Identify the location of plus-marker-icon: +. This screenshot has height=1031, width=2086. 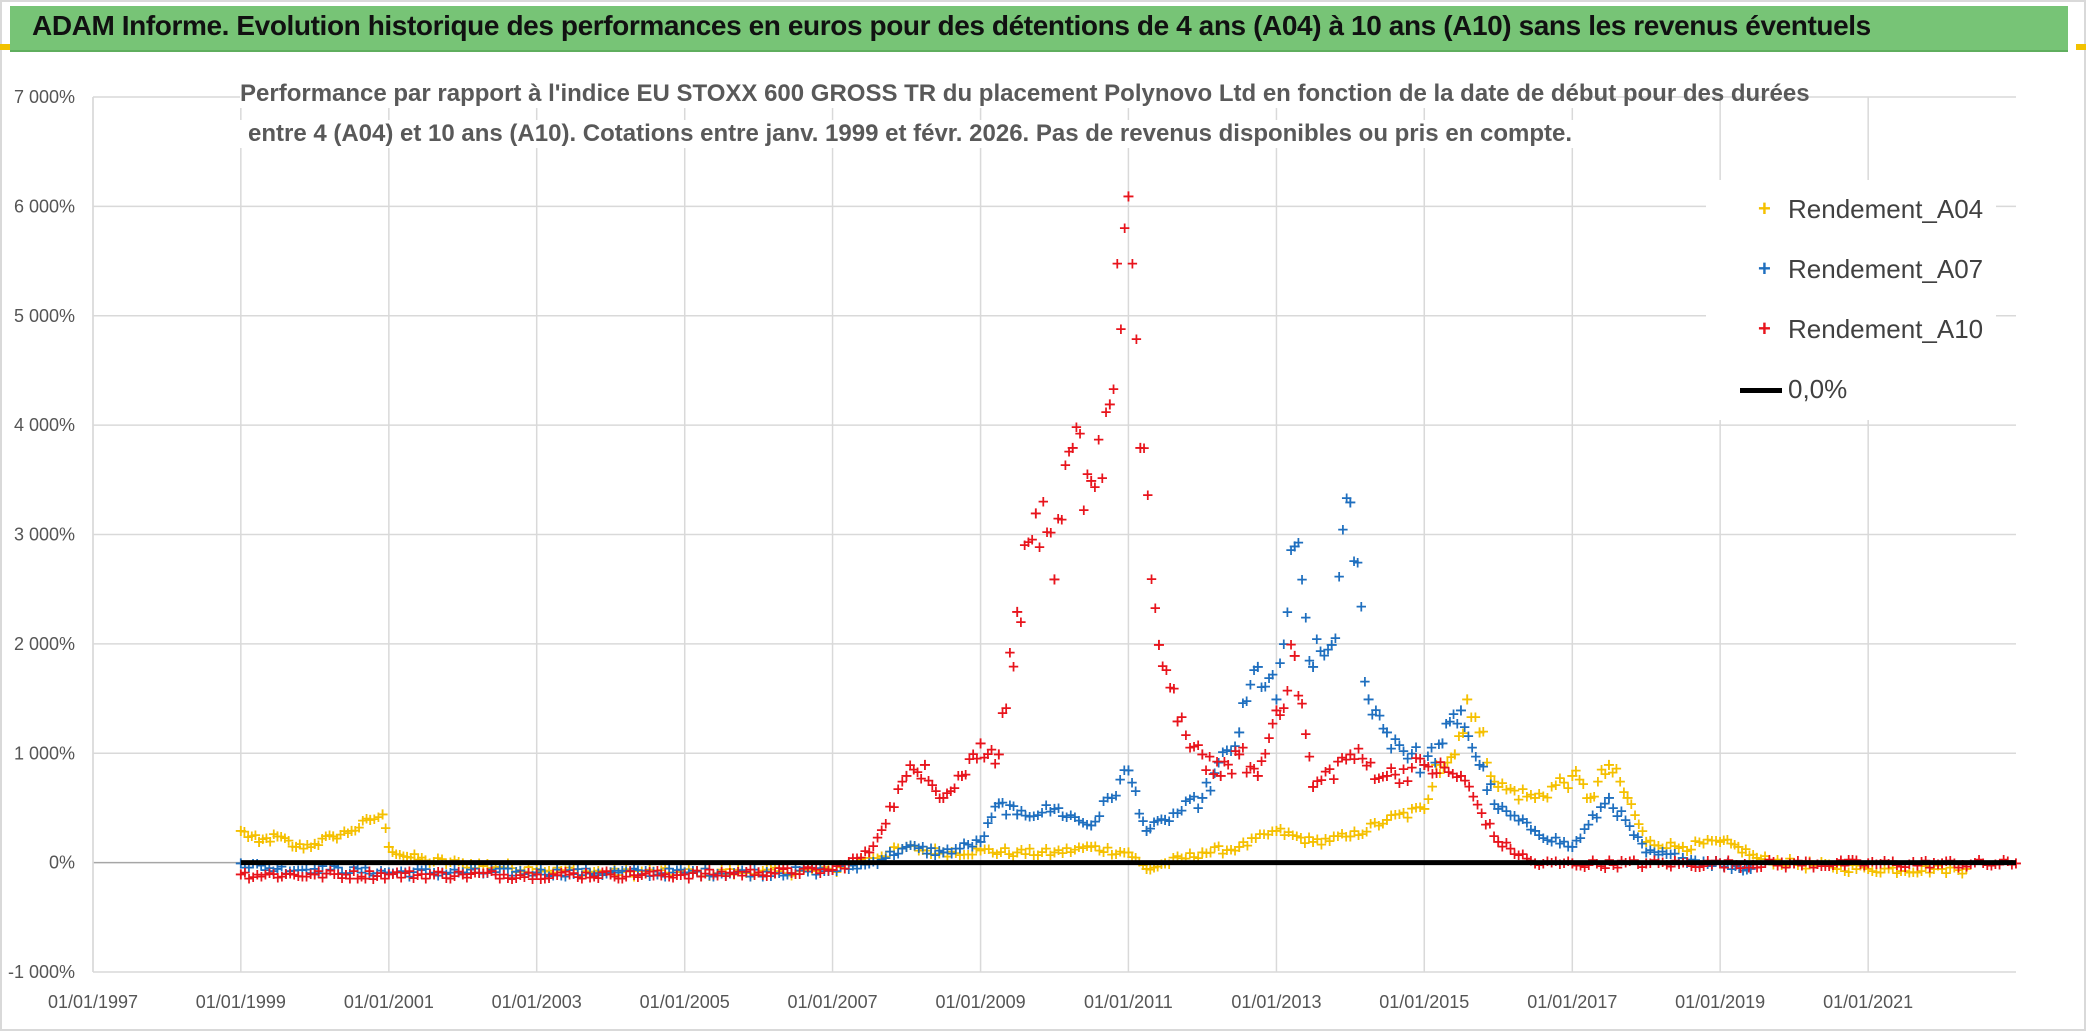
(1764, 268).